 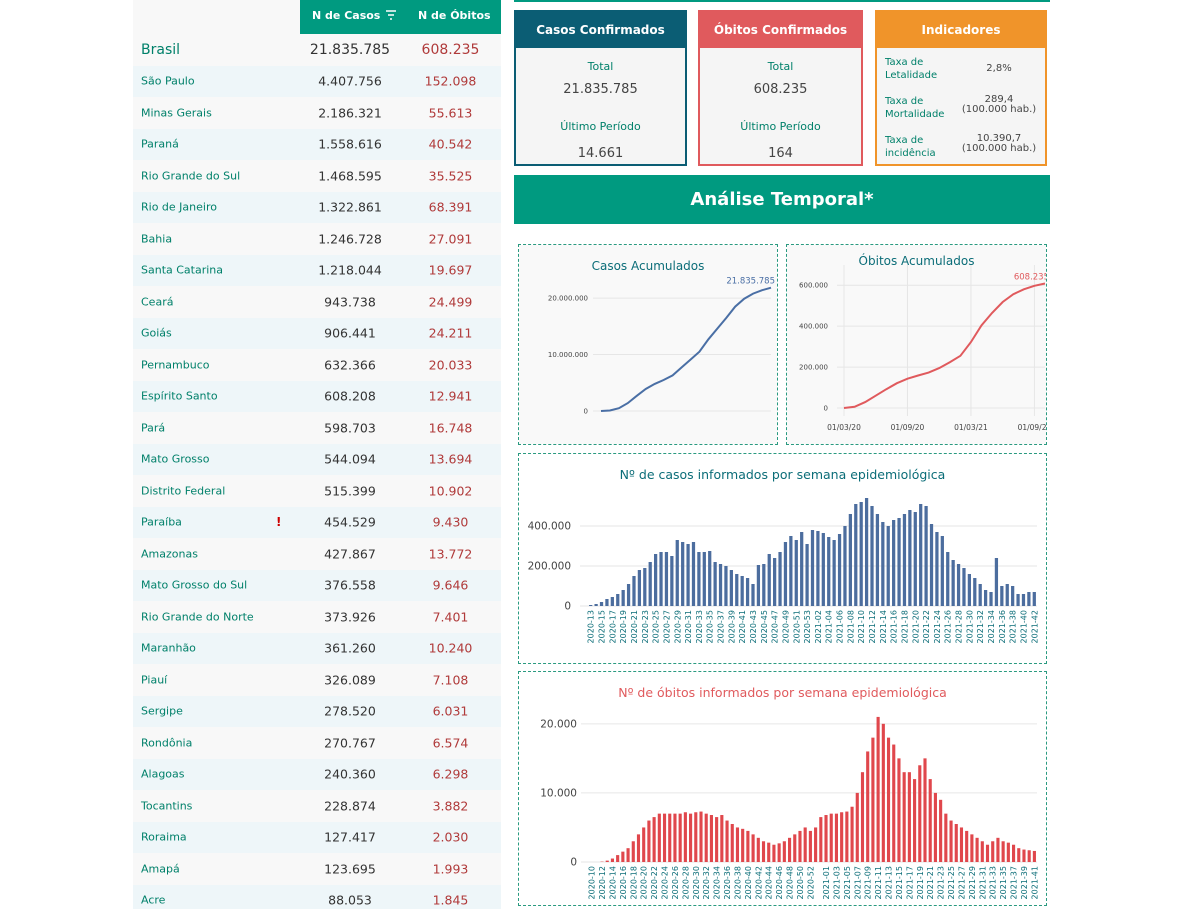 What do you see at coordinates (982, 882) in the screenshot?
I see `x-tick-label: 2021-31` at bounding box center [982, 882].